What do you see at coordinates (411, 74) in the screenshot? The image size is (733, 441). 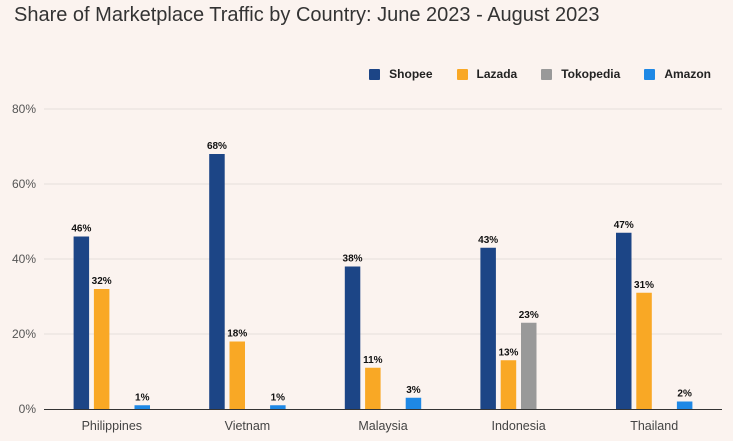 I see `legend-label-shopee: Shopee` at bounding box center [411, 74].